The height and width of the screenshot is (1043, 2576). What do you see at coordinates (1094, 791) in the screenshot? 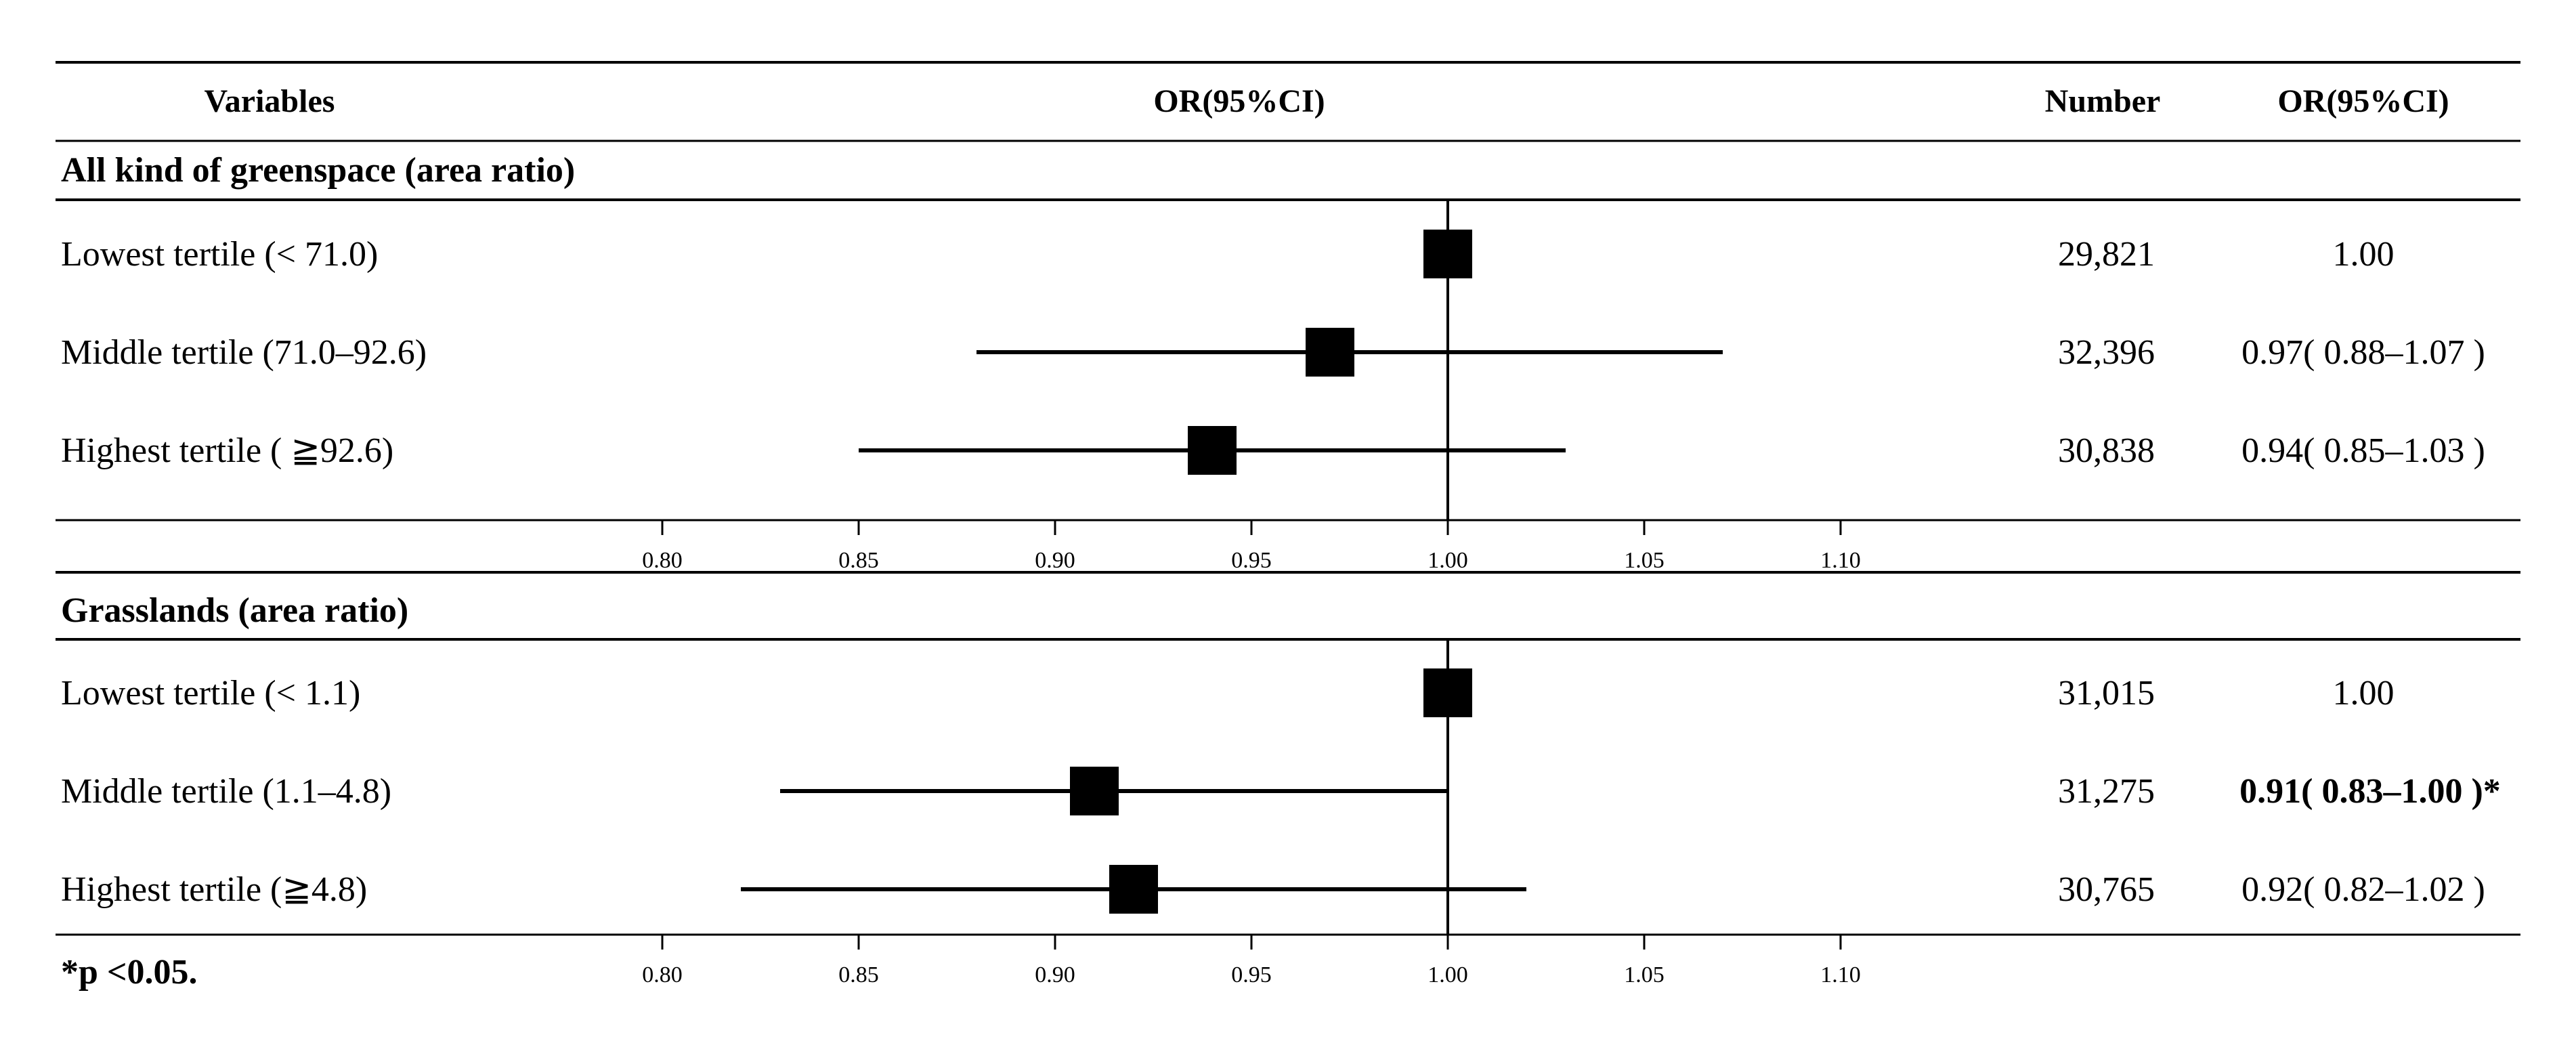
I see `point-estimate-g2-middle` at bounding box center [1094, 791].